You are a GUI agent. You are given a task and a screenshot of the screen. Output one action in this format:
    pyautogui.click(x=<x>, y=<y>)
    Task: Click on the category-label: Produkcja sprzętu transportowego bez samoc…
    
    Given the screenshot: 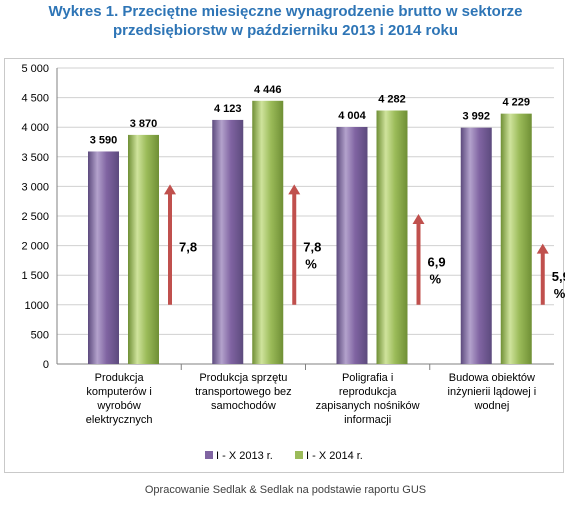 What is the action you would take?
    pyautogui.click(x=243, y=392)
    